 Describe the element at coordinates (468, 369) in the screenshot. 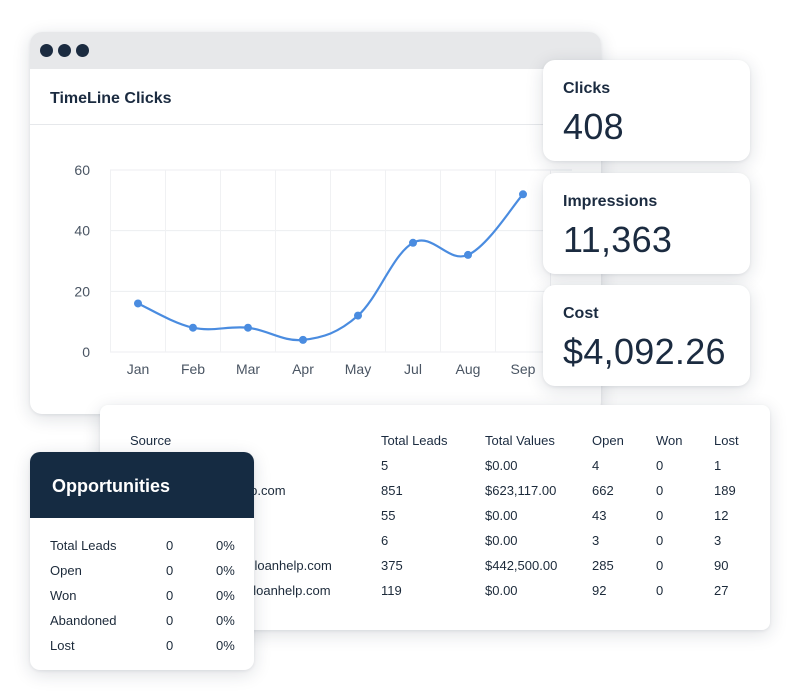

I see `x-tick-label: Aug` at that location.